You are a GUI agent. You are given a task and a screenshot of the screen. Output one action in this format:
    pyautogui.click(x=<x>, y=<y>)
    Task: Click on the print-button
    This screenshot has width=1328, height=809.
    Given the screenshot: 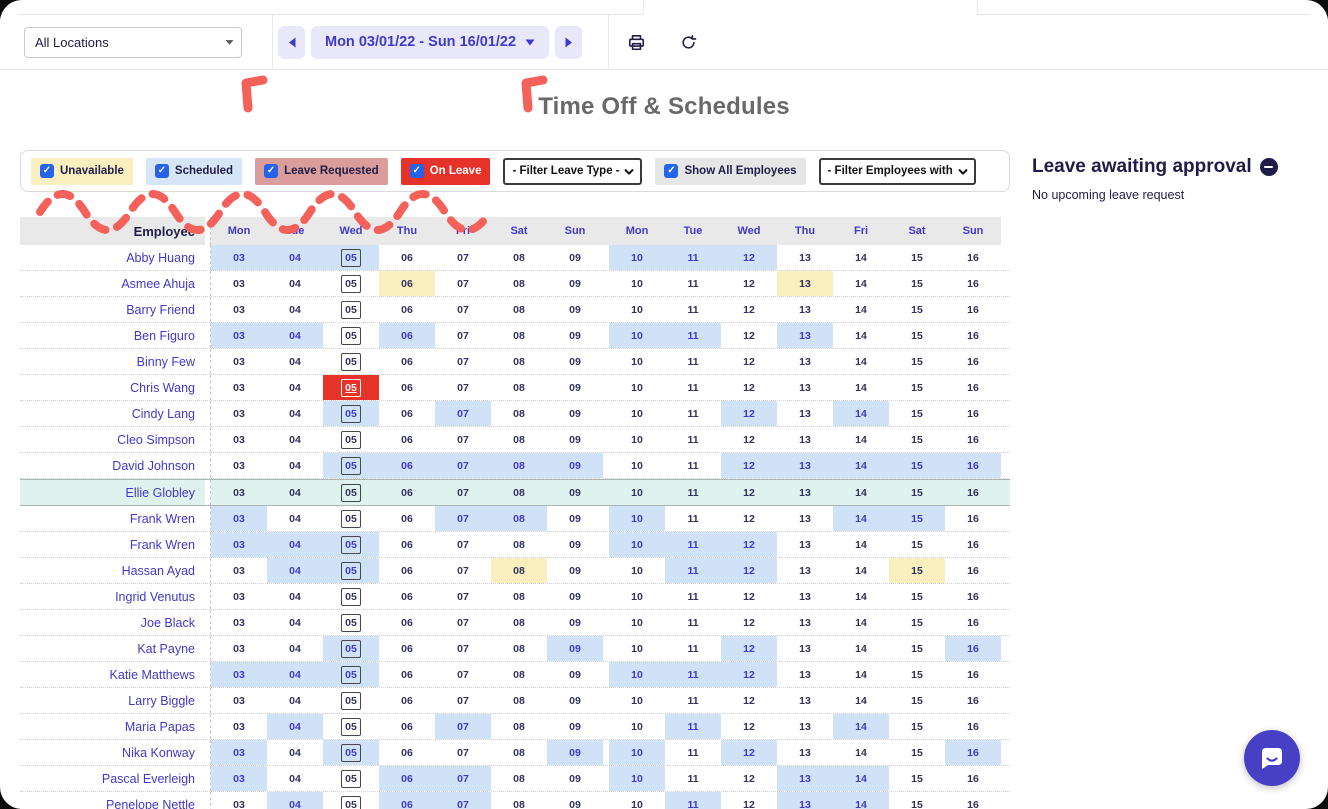 What is the action you would take?
    pyautogui.click(x=636, y=42)
    